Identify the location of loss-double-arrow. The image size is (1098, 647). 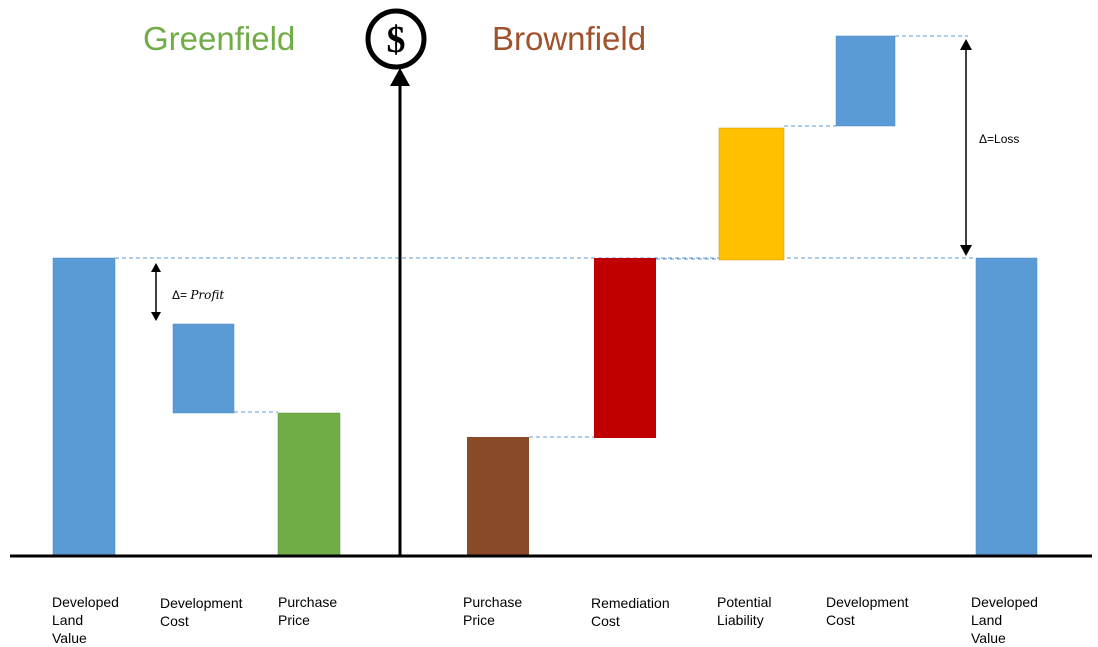
(966, 147).